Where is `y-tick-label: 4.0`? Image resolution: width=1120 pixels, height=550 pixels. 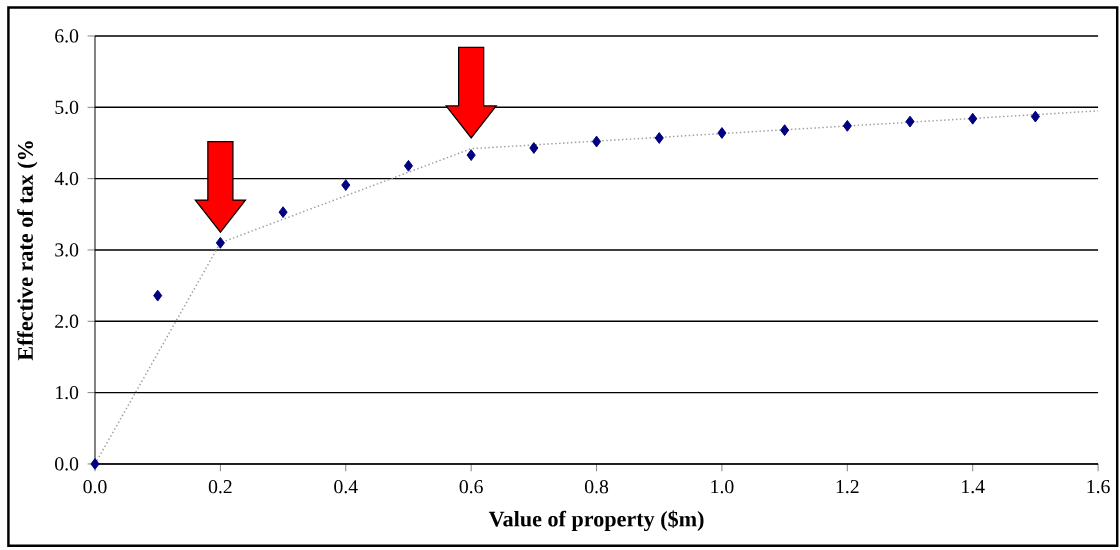
y-tick-label: 4.0 is located at coordinates (66, 178).